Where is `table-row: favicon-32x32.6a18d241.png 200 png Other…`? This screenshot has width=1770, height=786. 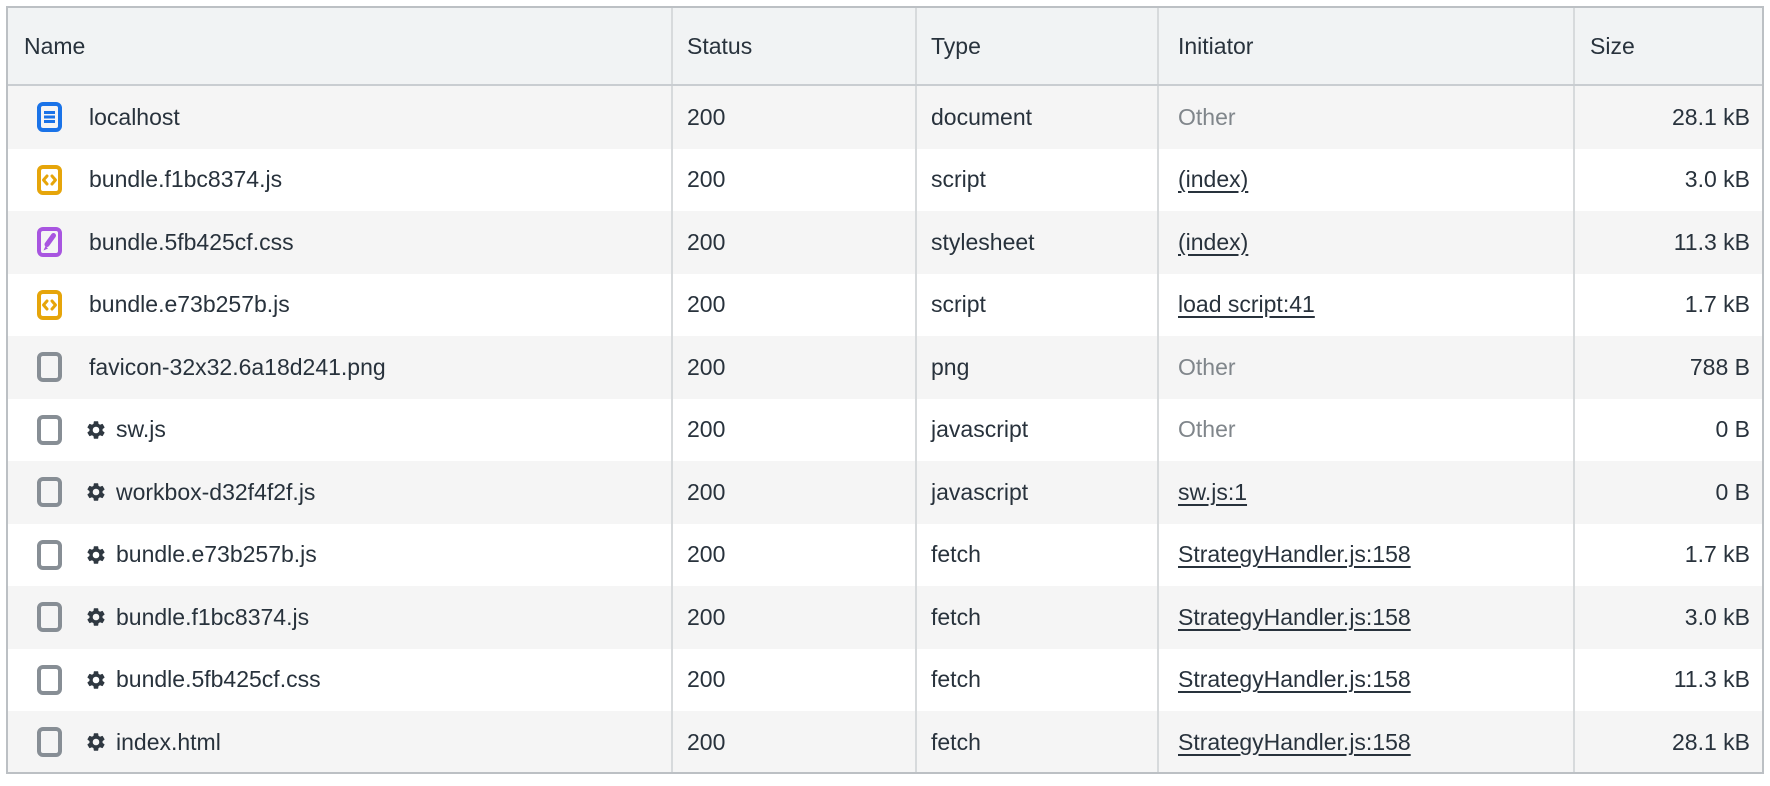
table-row: favicon-32x32.6a18d241.png 200 png Other… is located at coordinates (885, 367).